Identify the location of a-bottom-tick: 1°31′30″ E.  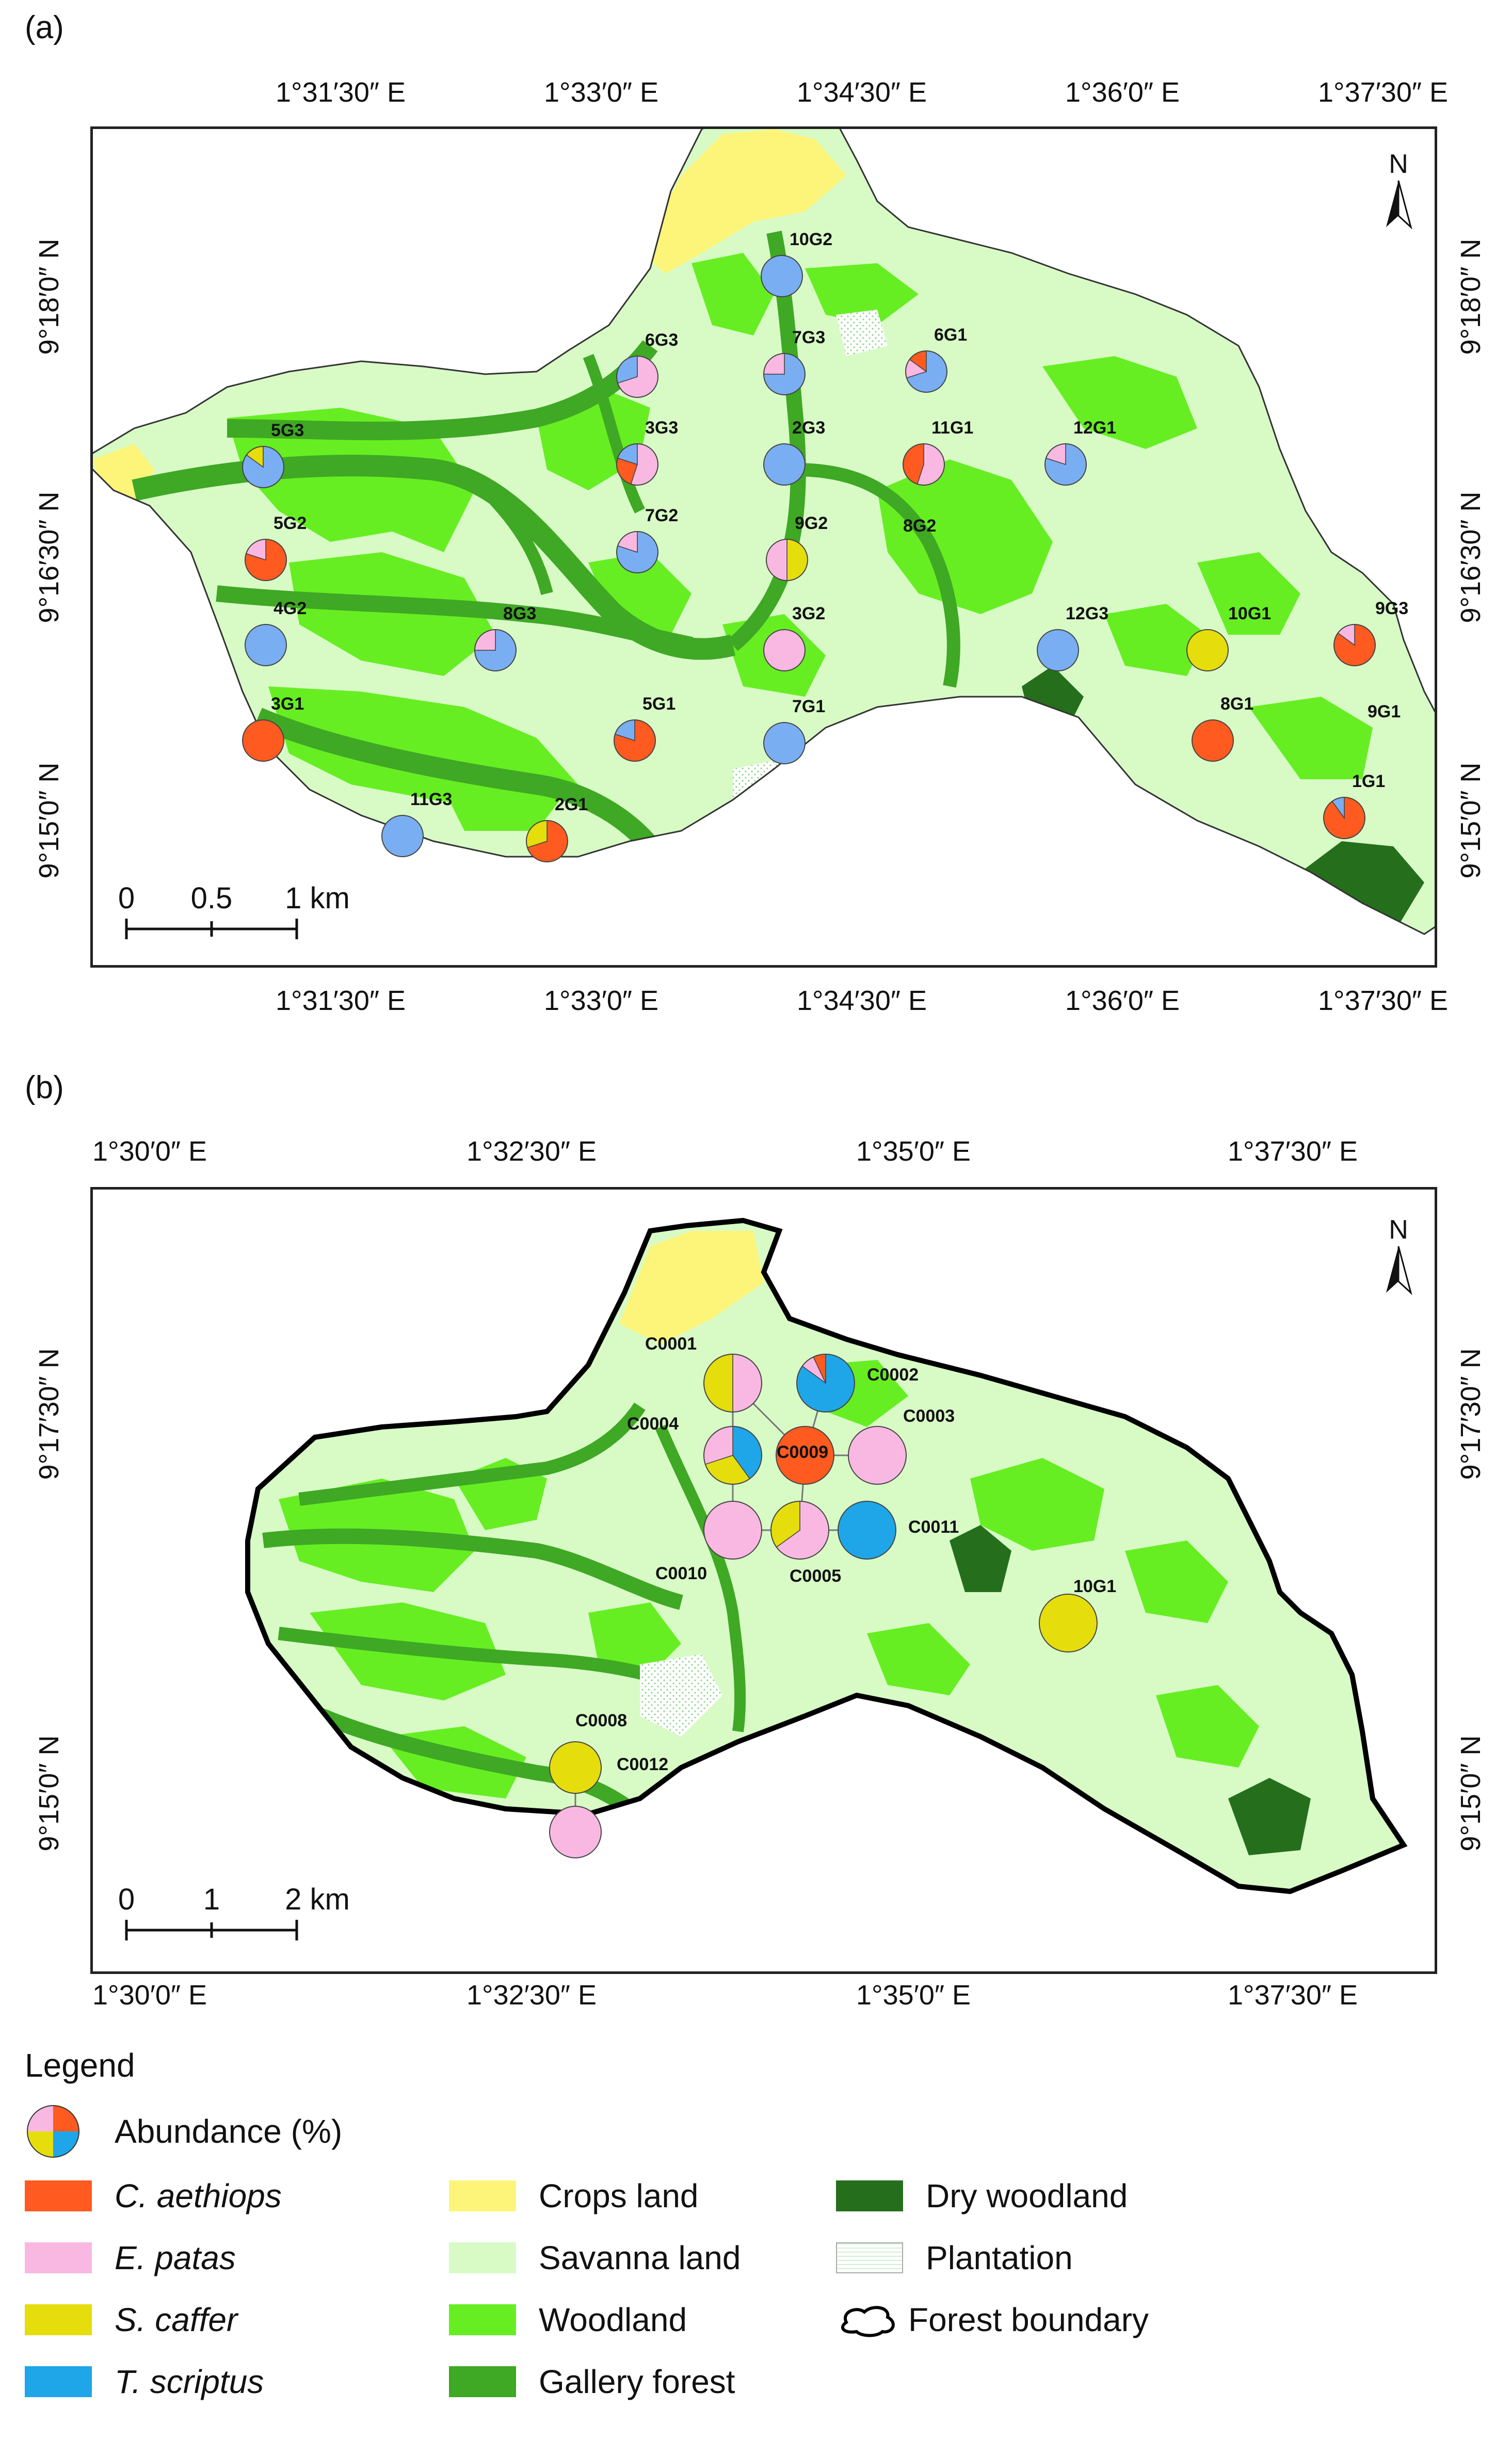
(340, 1001).